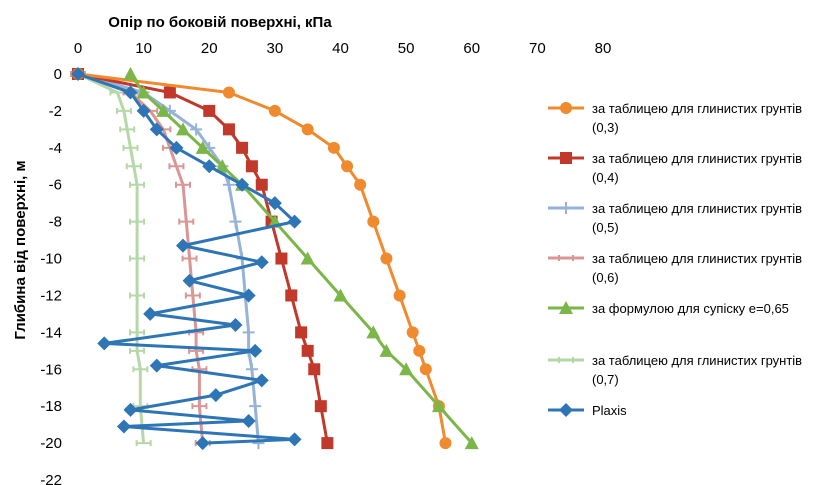 The height and width of the screenshot is (485, 827). What do you see at coordinates (605, 227) in the screenshot?
I see `legend-label: (0,5)` at bounding box center [605, 227].